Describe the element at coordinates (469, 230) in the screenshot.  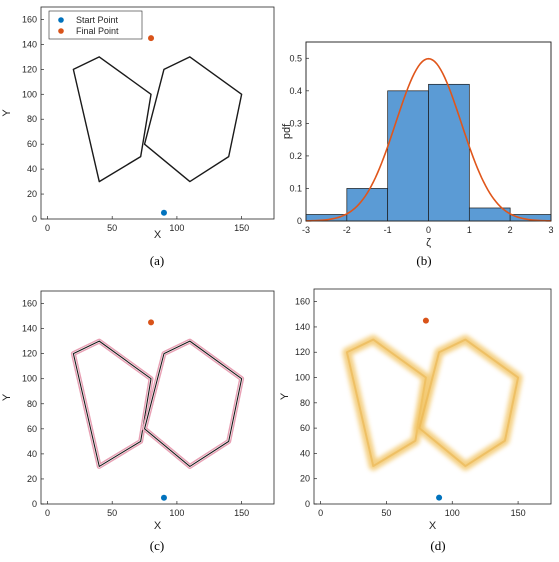
I see `x-tick-label: 1` at that location.